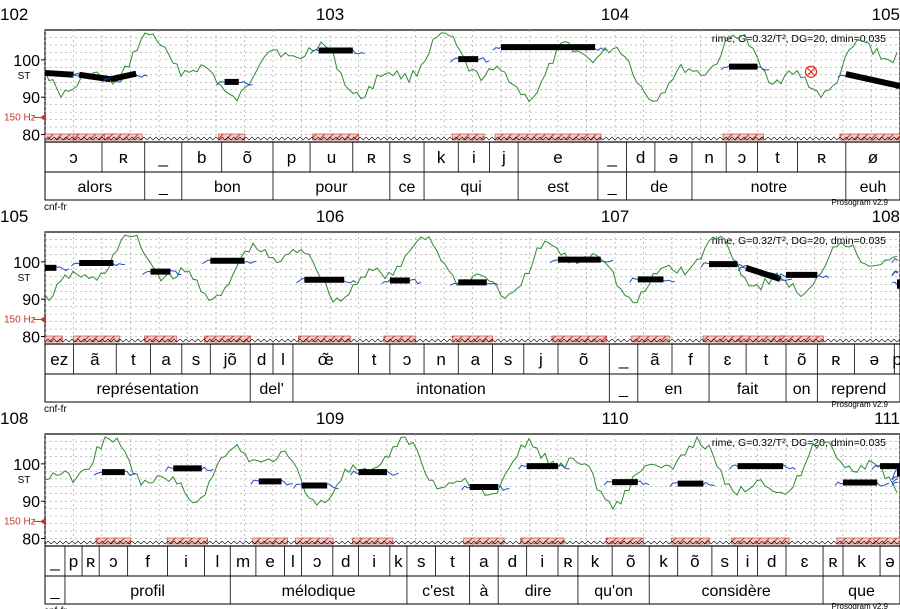 This screenshot has width=900, height=609. I want to click on second-label: 106, so click(330, 216).